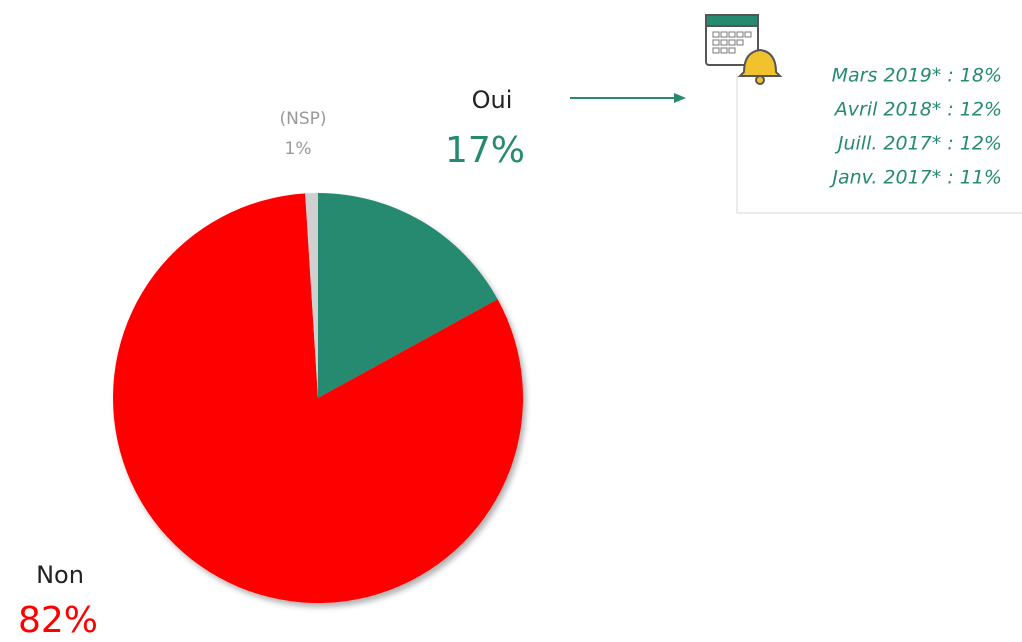 This screenshot has height=642, width=1022. Describe the element at coordinates (492, 100) in the screenshot. I see `category-label: Oui` at that location.